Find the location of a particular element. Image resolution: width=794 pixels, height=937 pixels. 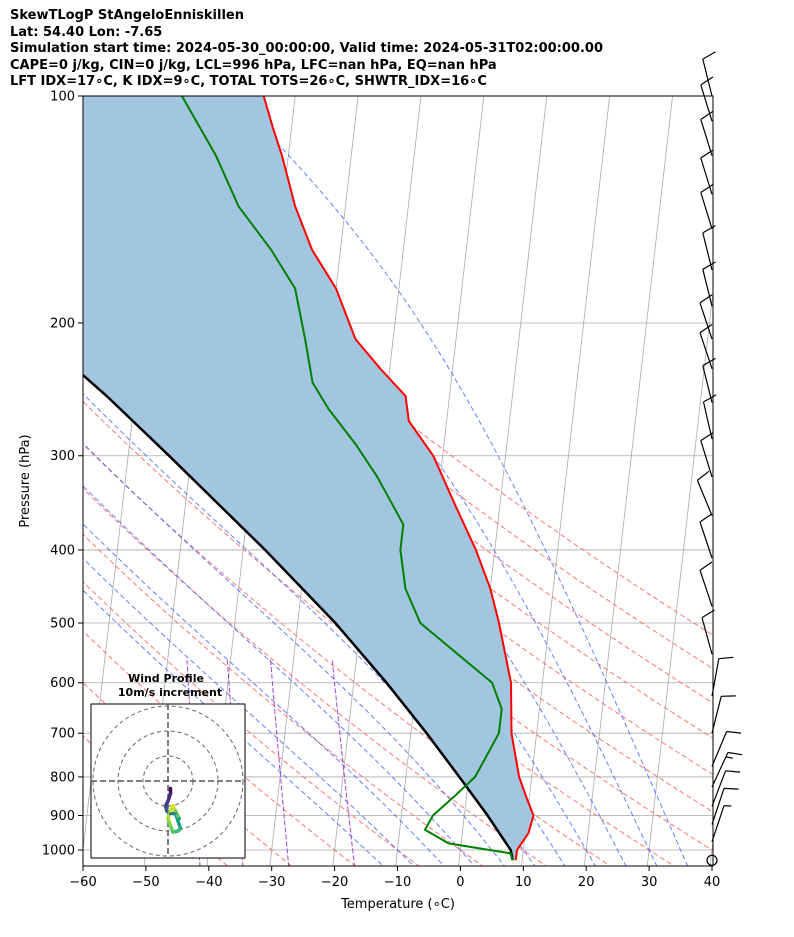

y-tick-label: 100 is located at coordinates (62, 97).